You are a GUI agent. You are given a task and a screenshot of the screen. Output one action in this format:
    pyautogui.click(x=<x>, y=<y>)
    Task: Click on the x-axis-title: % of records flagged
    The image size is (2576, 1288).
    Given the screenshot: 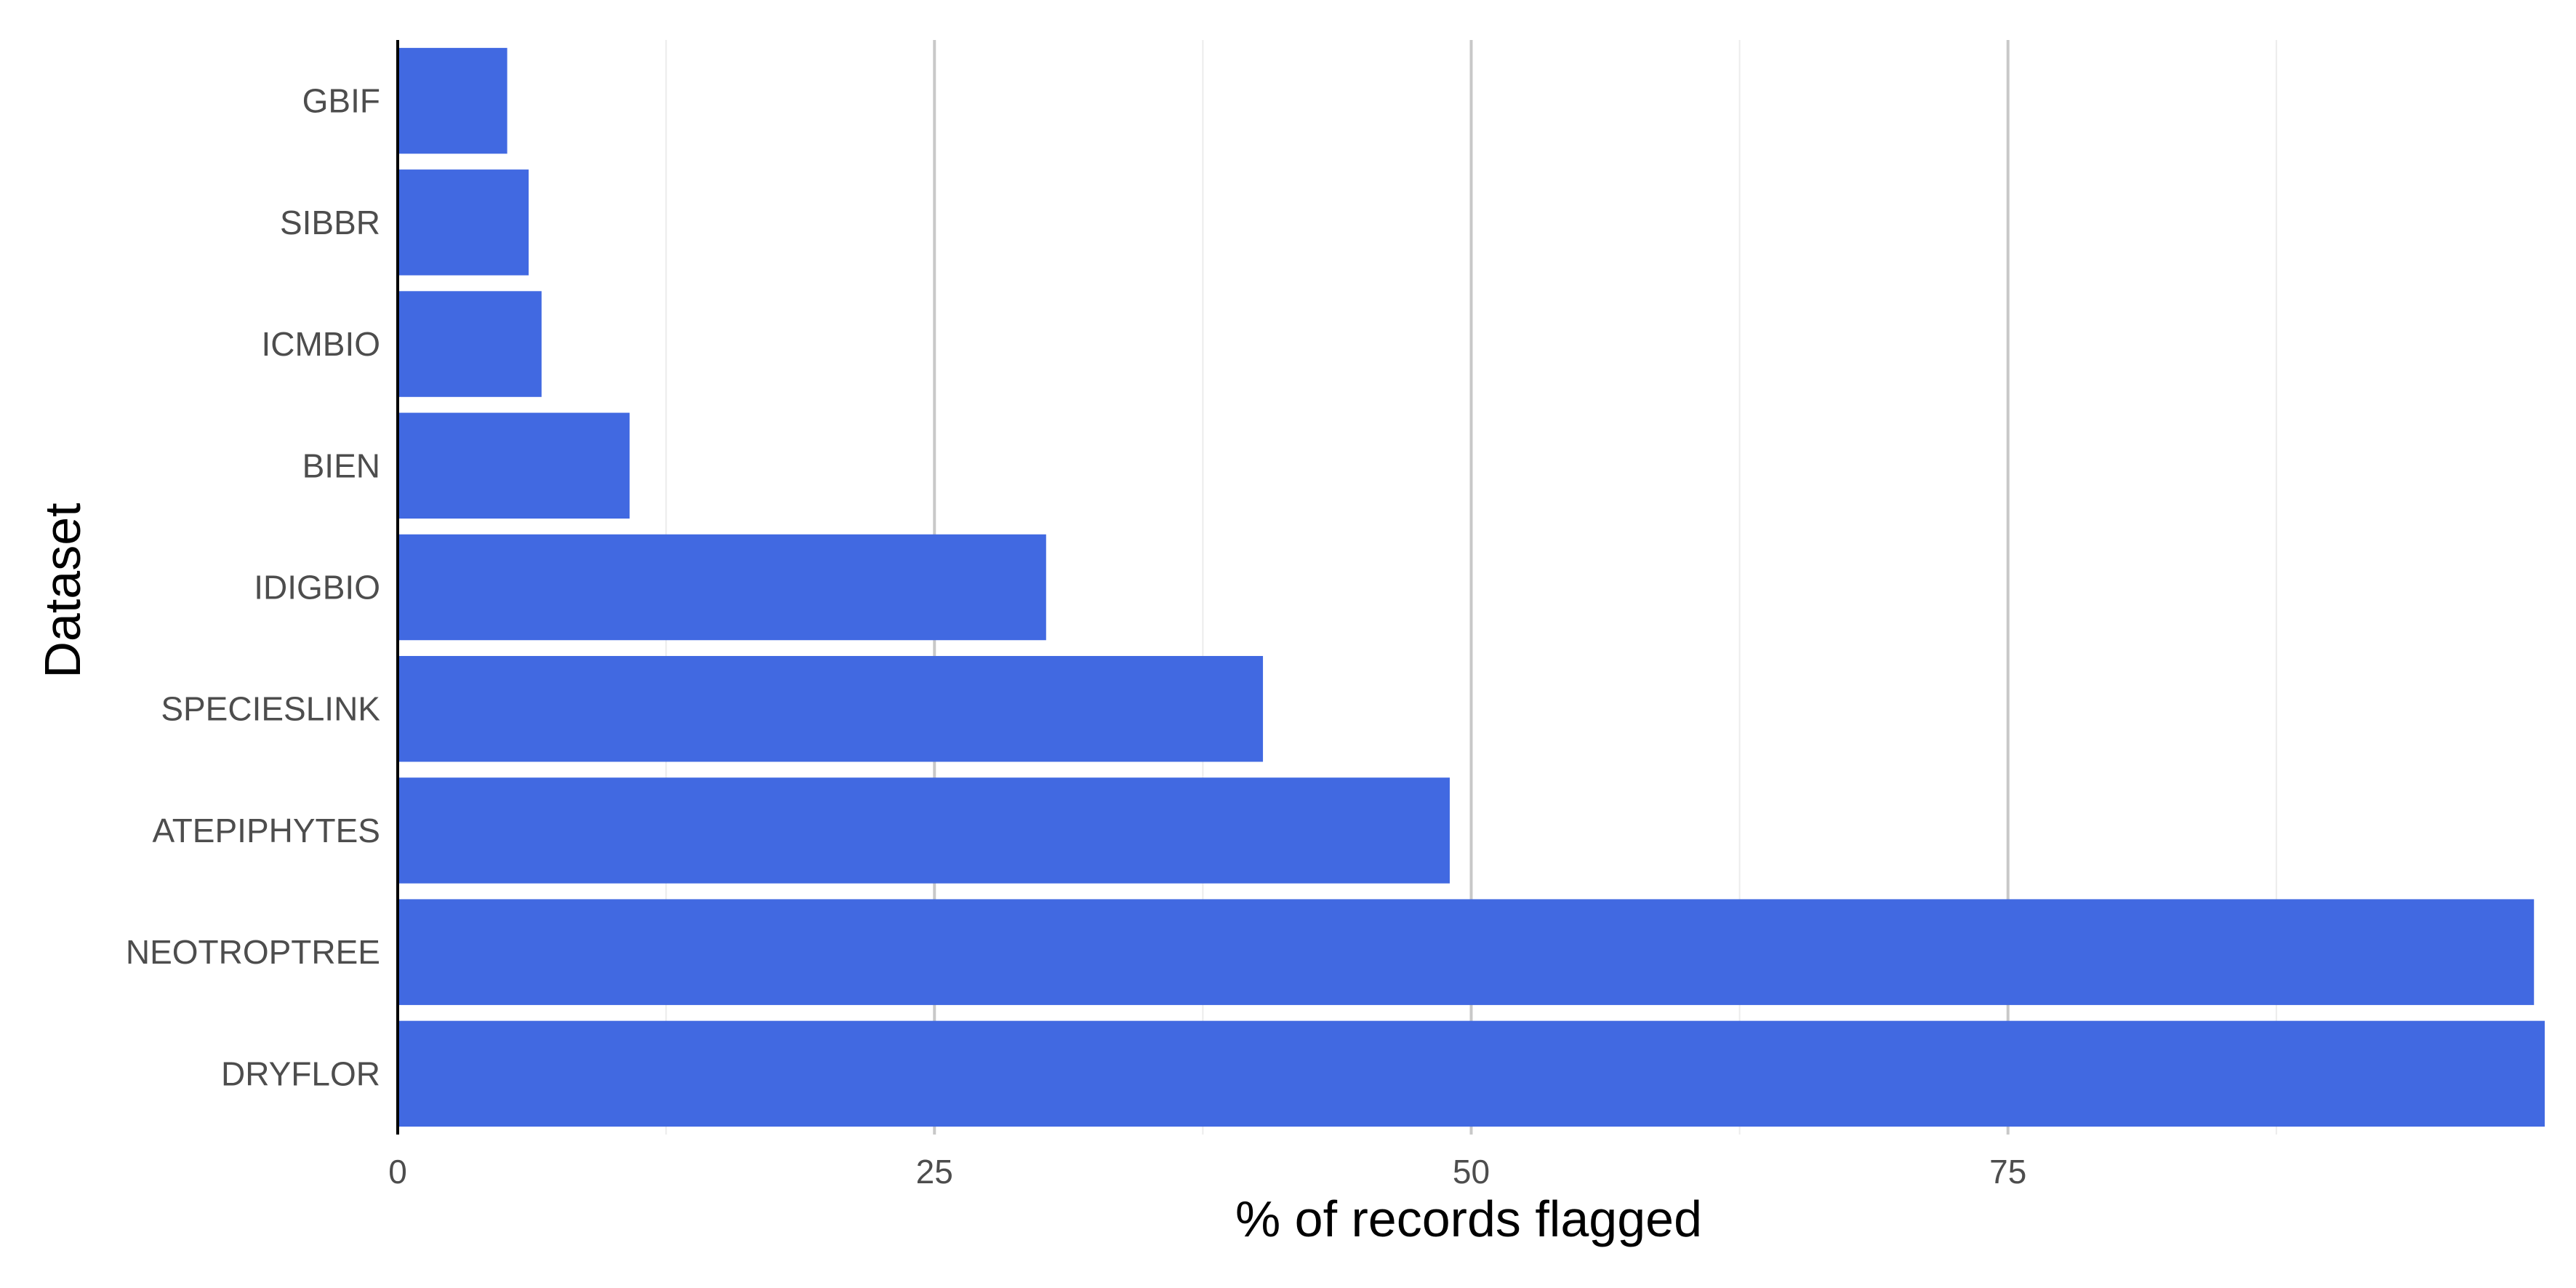 What is the action you would take?
    pyautogui.click(x=1469, y=1219)
    